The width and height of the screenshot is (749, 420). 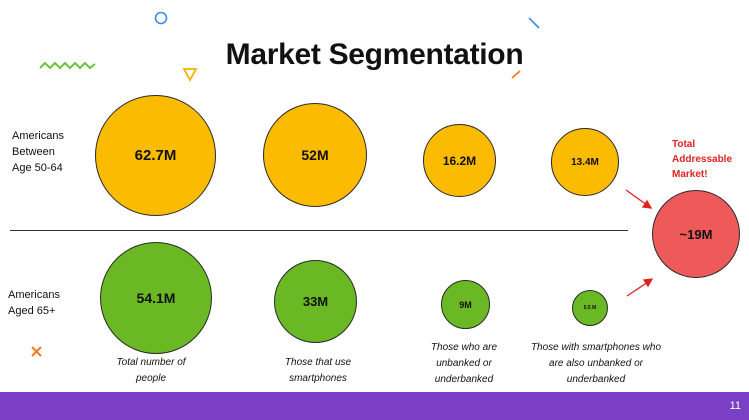 What do you see at coordinates (585, 162) in the screenshot?
I see `circle-top-smartphones-unbanked: 13.4M` at bounding box center [585, 162].